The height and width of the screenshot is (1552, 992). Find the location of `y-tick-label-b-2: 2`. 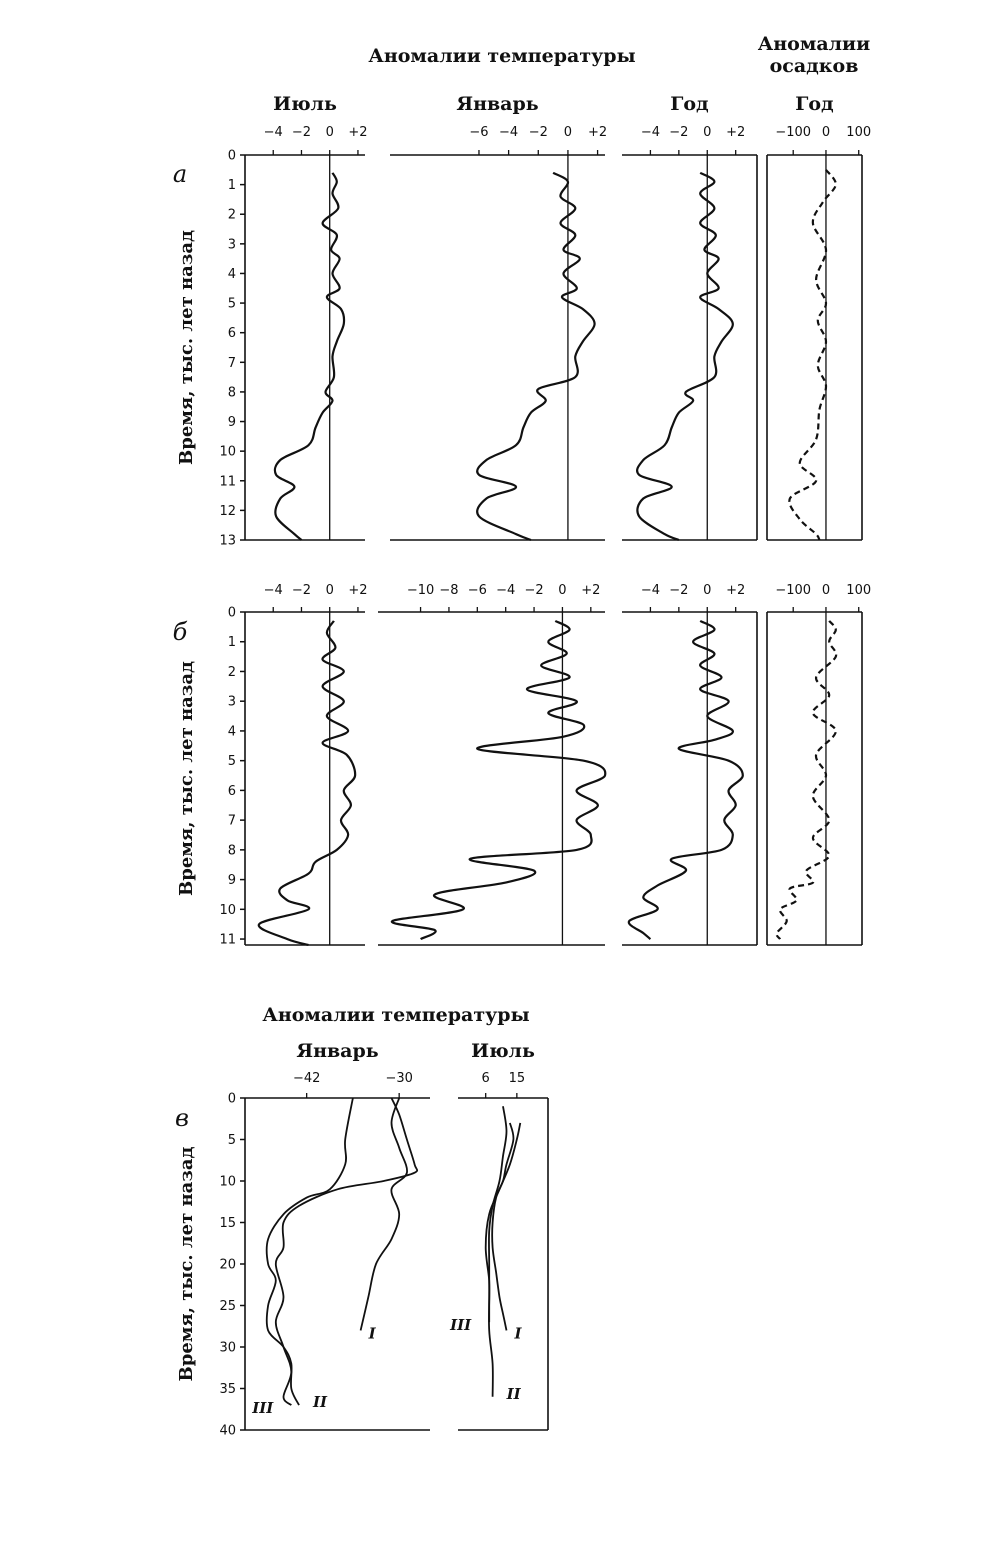

y-tick-label-b-2: 2 is located at coordinates (232, 672).